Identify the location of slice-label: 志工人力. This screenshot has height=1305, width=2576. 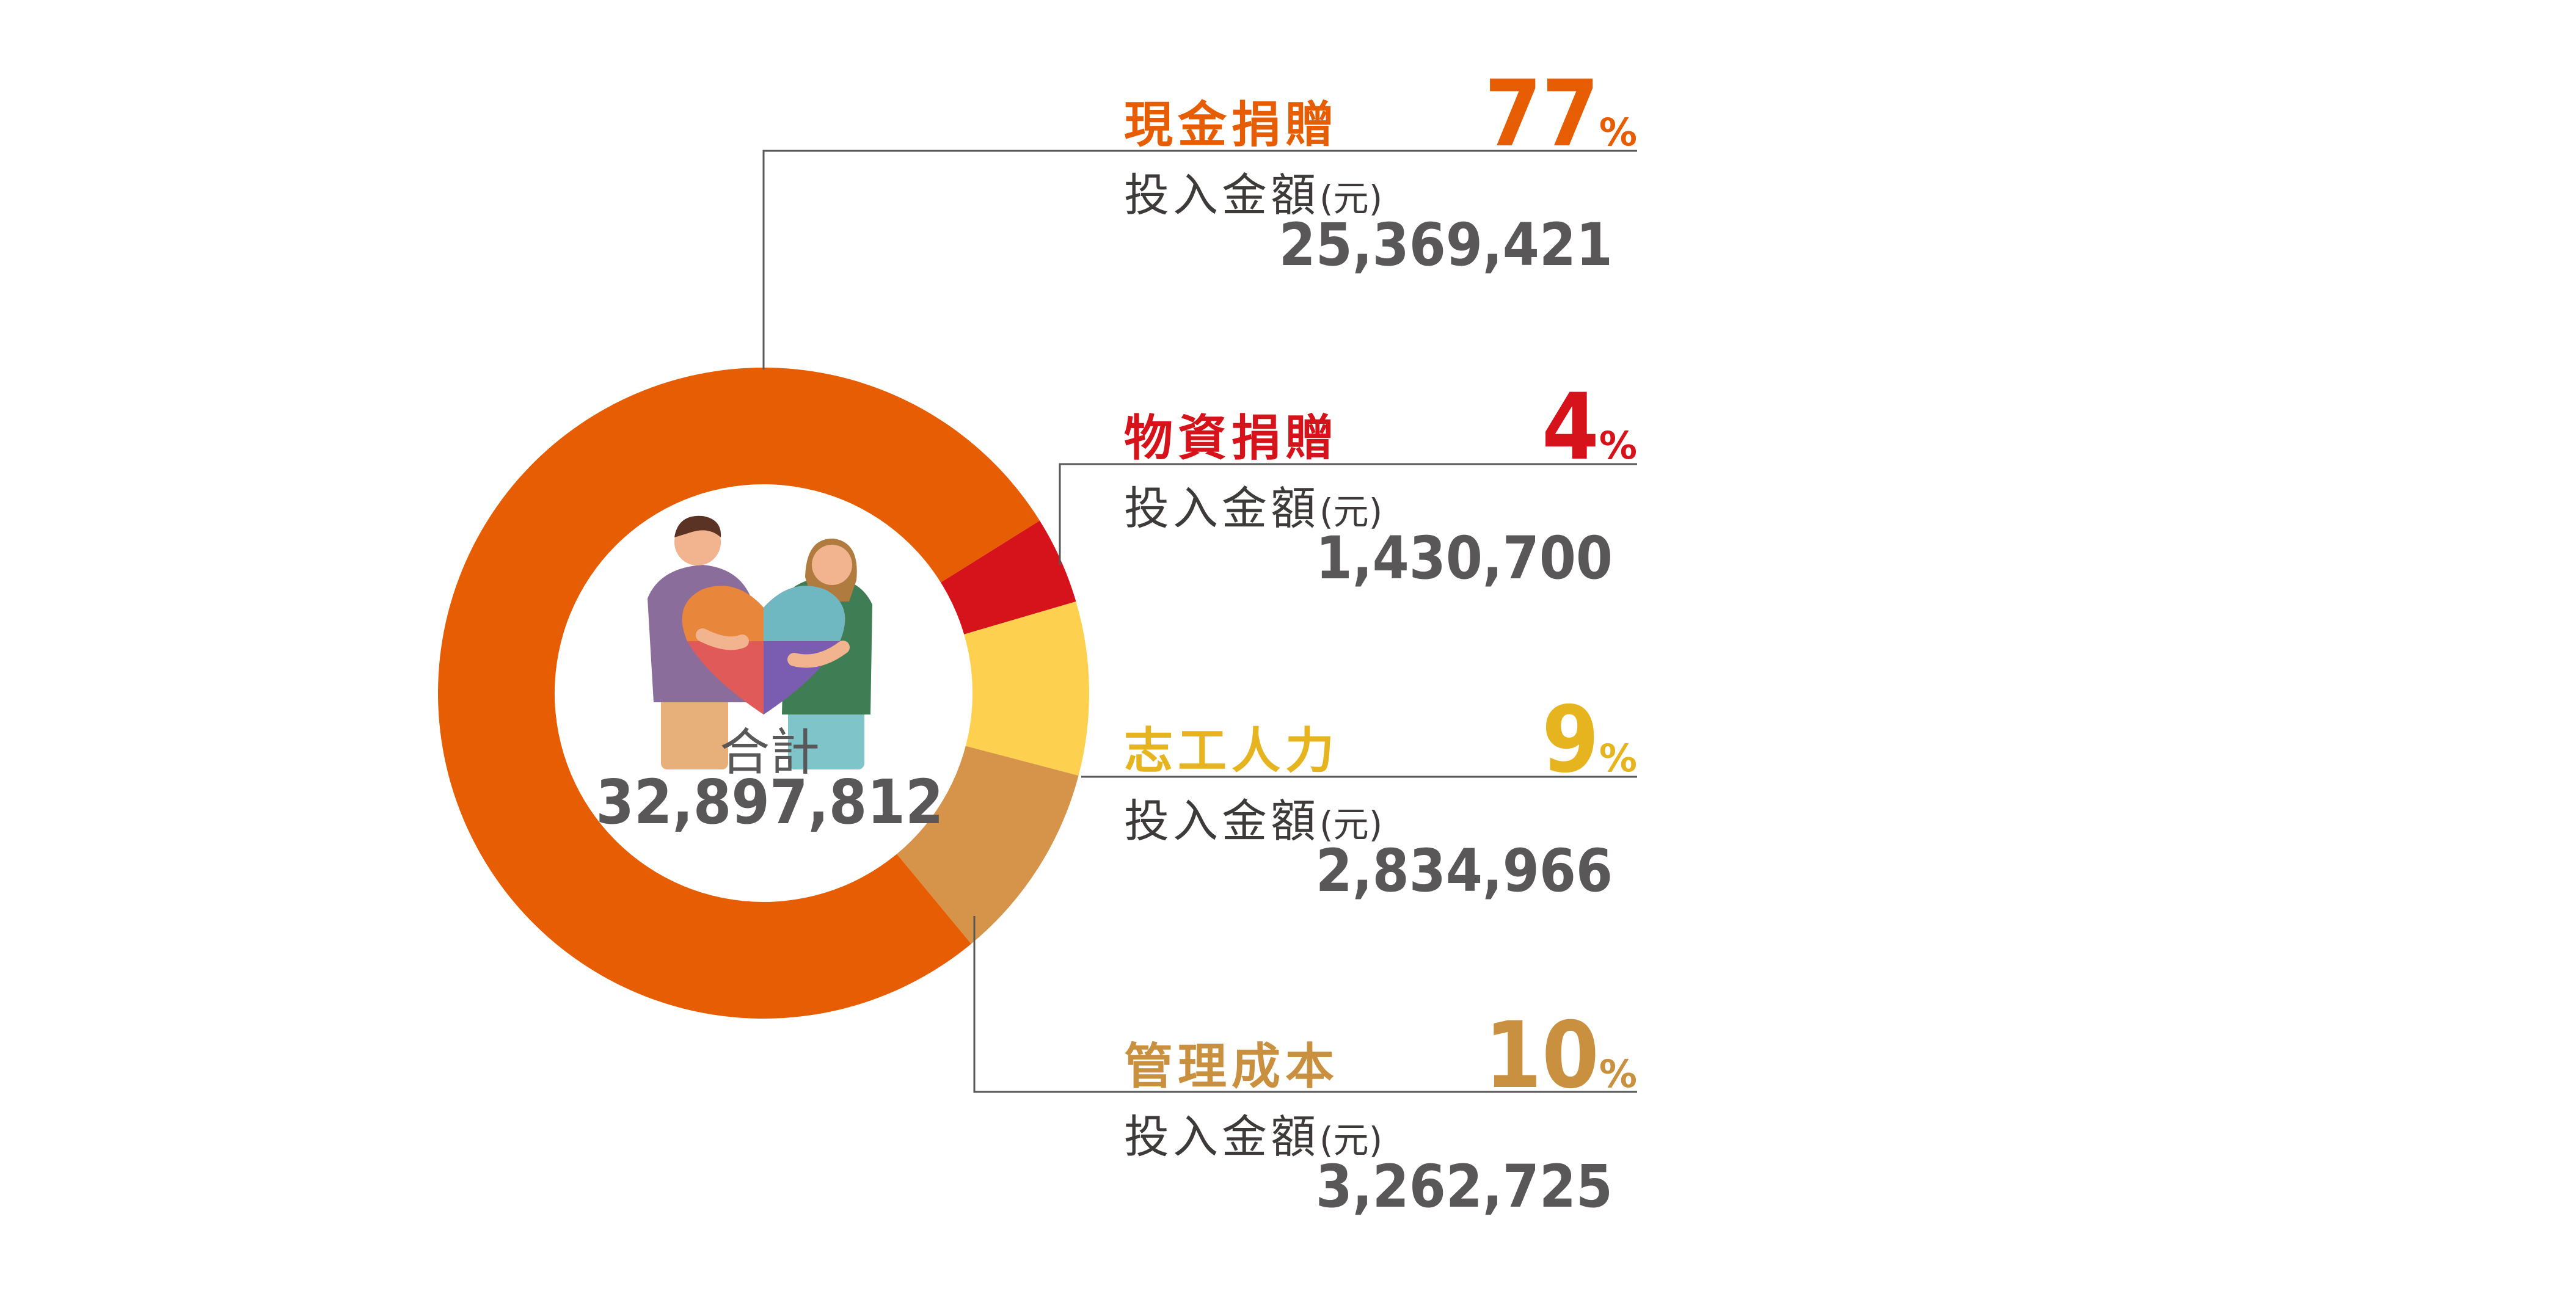
(1231, 750).